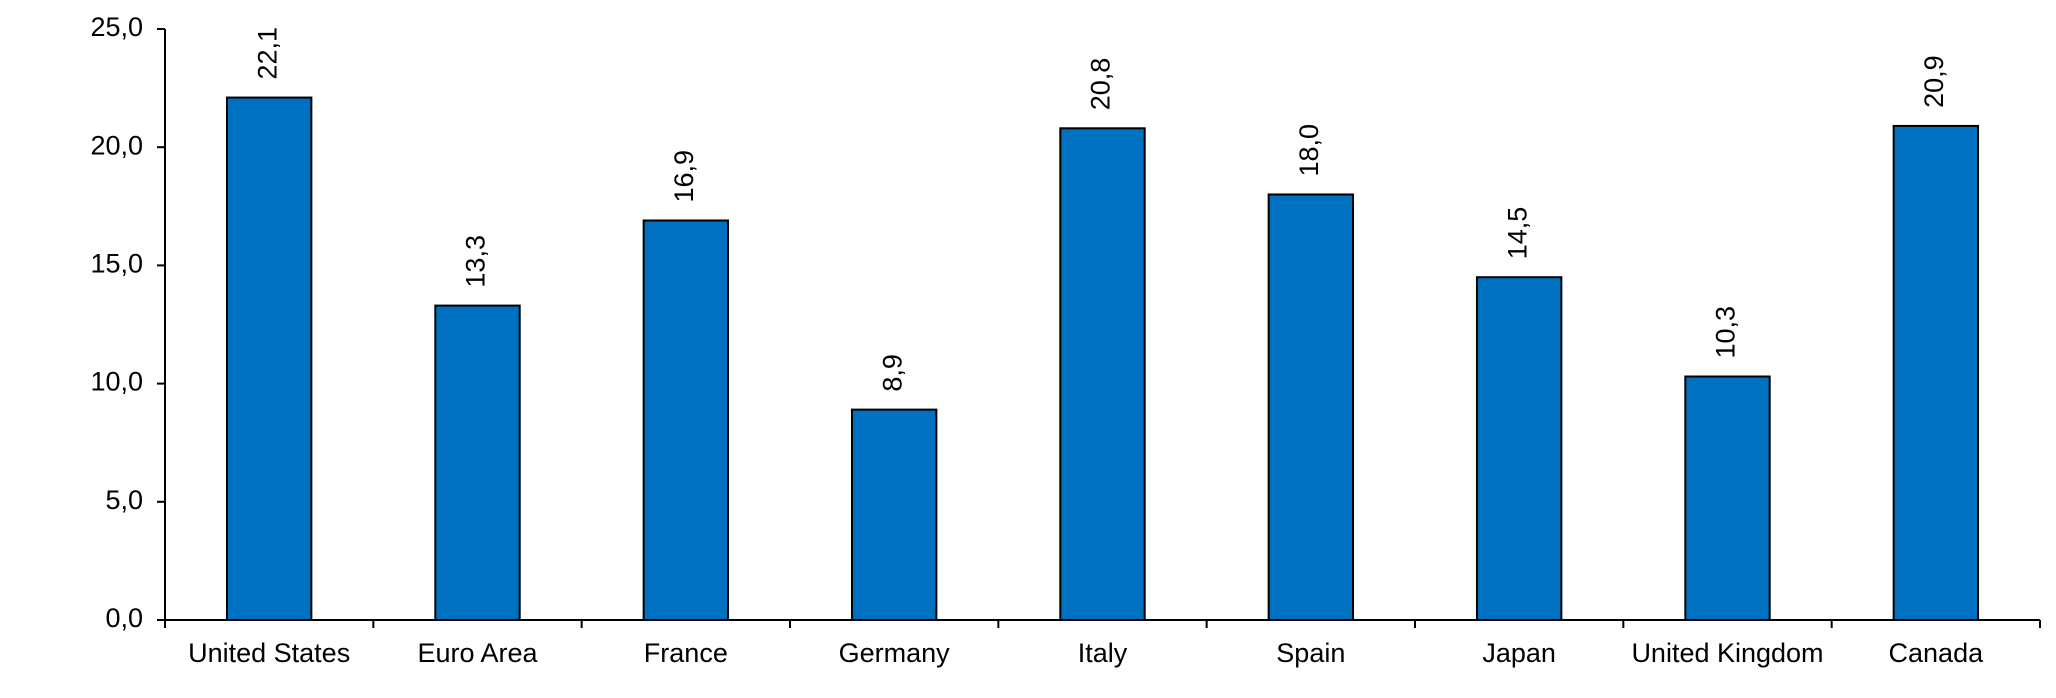 The height and width of the screenshot is (698, 2056). Describe the element at coordinates (267, 53) in the screenshot. I see `data-label: 22,1` at that location.